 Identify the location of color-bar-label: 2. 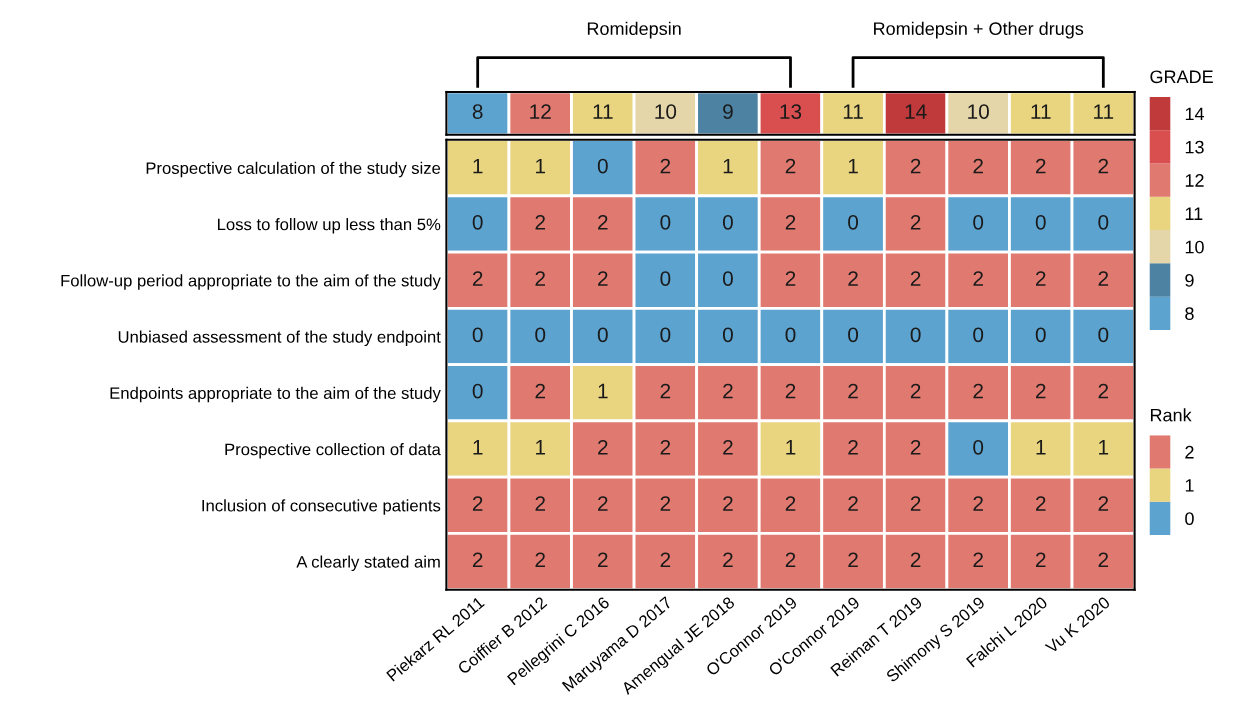
(1189, 452).